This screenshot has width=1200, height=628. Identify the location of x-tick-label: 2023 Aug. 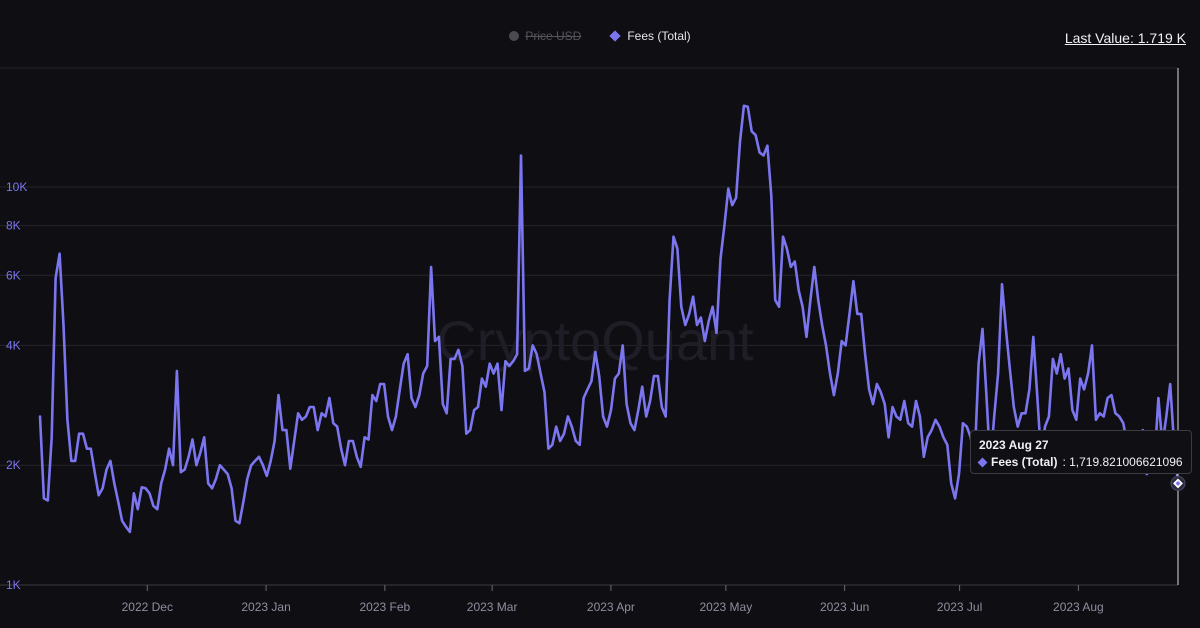
(1078, 607).